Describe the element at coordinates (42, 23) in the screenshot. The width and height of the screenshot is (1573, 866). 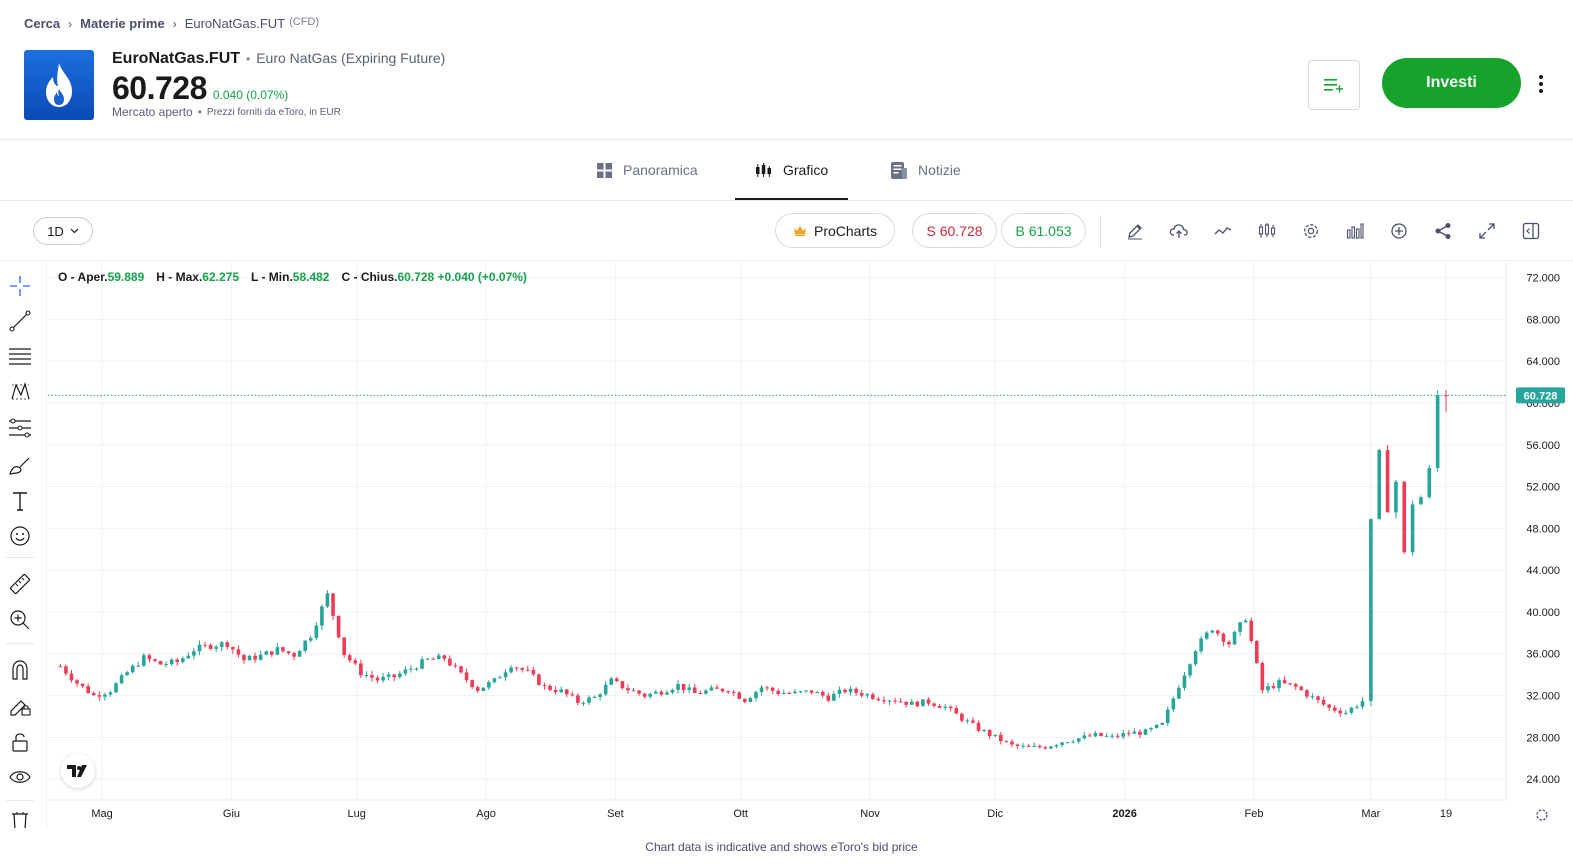
I see `breadcrumb-link-search: Cerca` at that location.